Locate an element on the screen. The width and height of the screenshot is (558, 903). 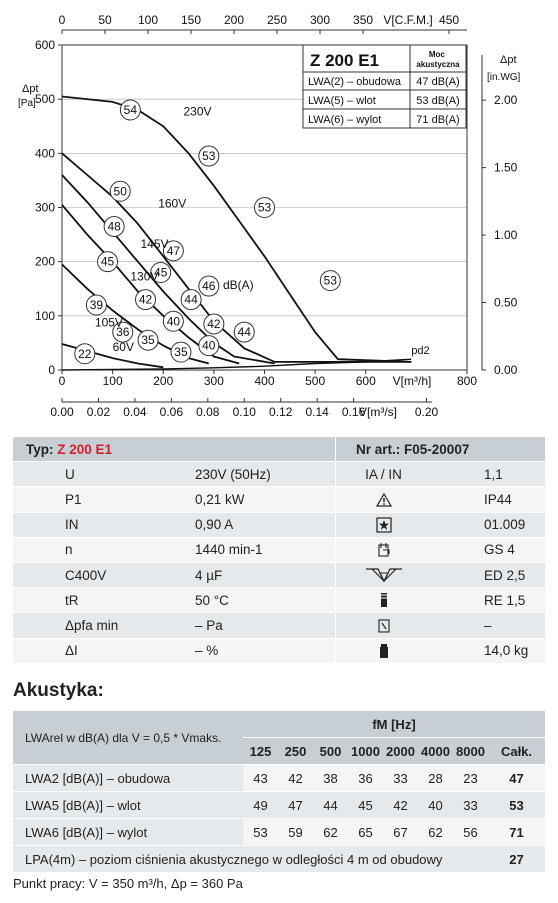
freq-header: 2000 is located at coordinates (400, 751).